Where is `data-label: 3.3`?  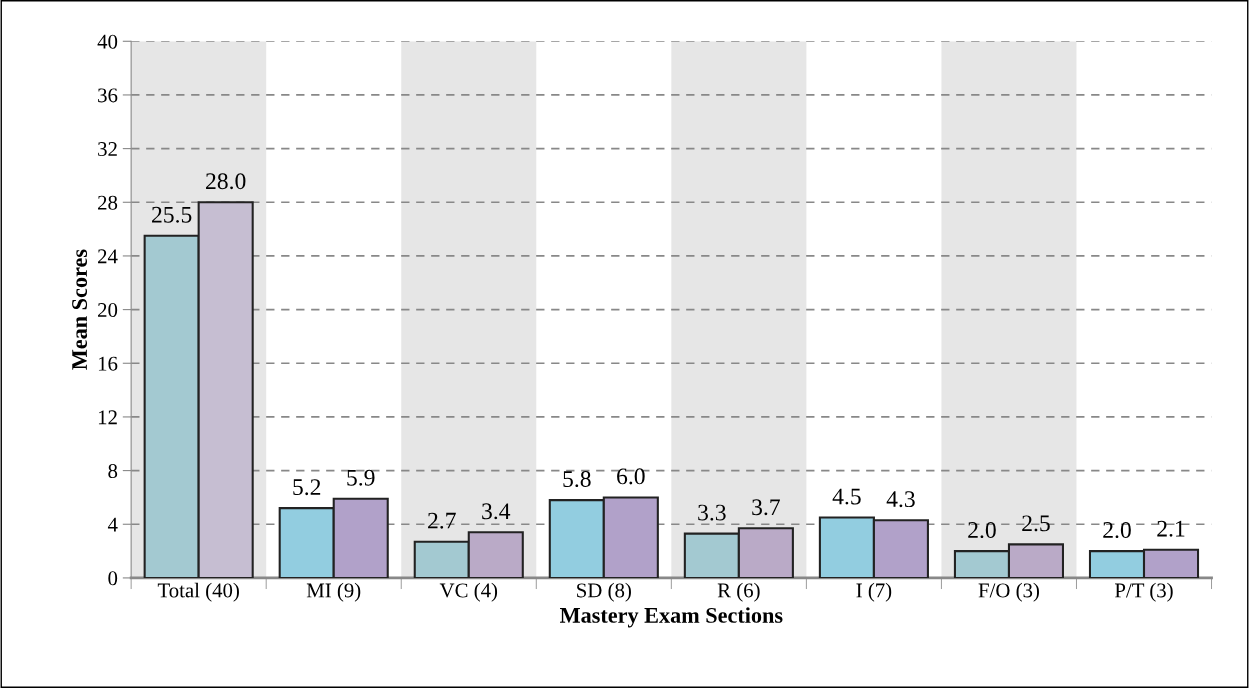 data-label: 3.3 is located at coordinates (712, 512).